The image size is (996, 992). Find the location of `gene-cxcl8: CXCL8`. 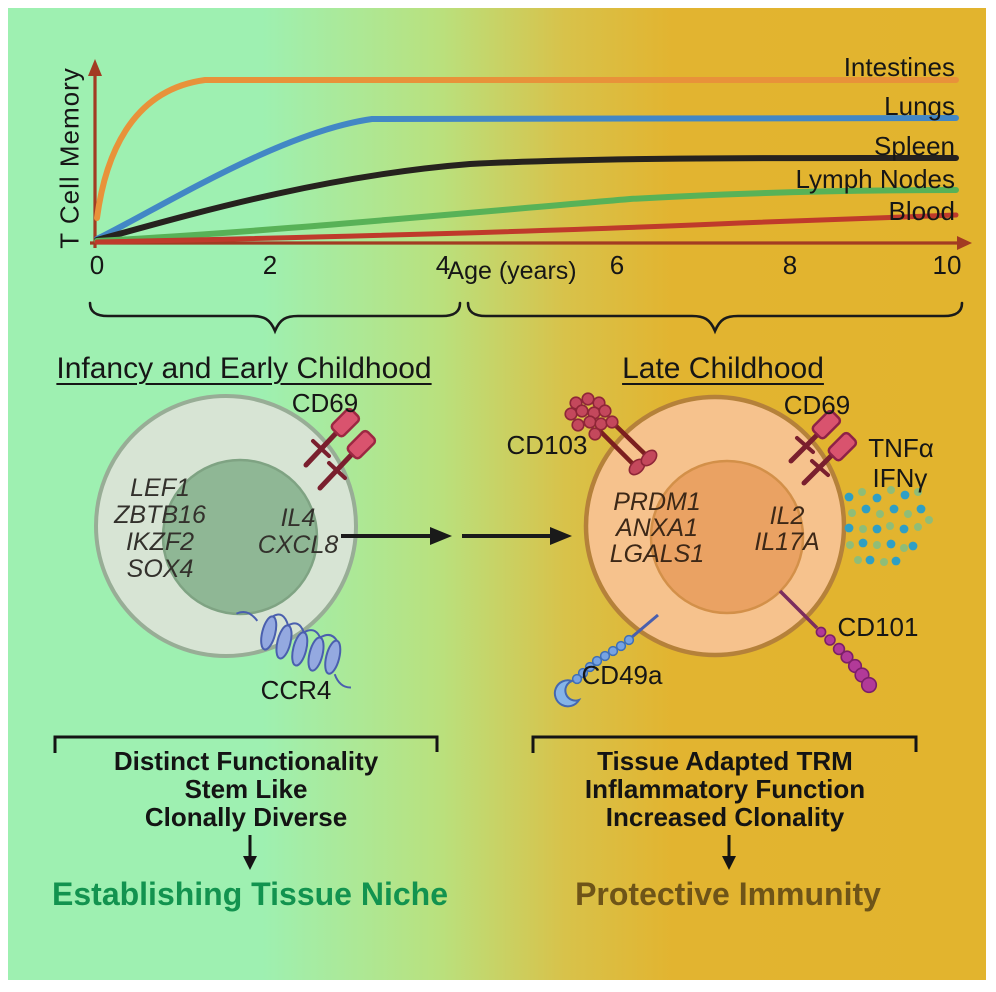

gene-cxcl8: CXCL8 is located at coordinates (298, 545).